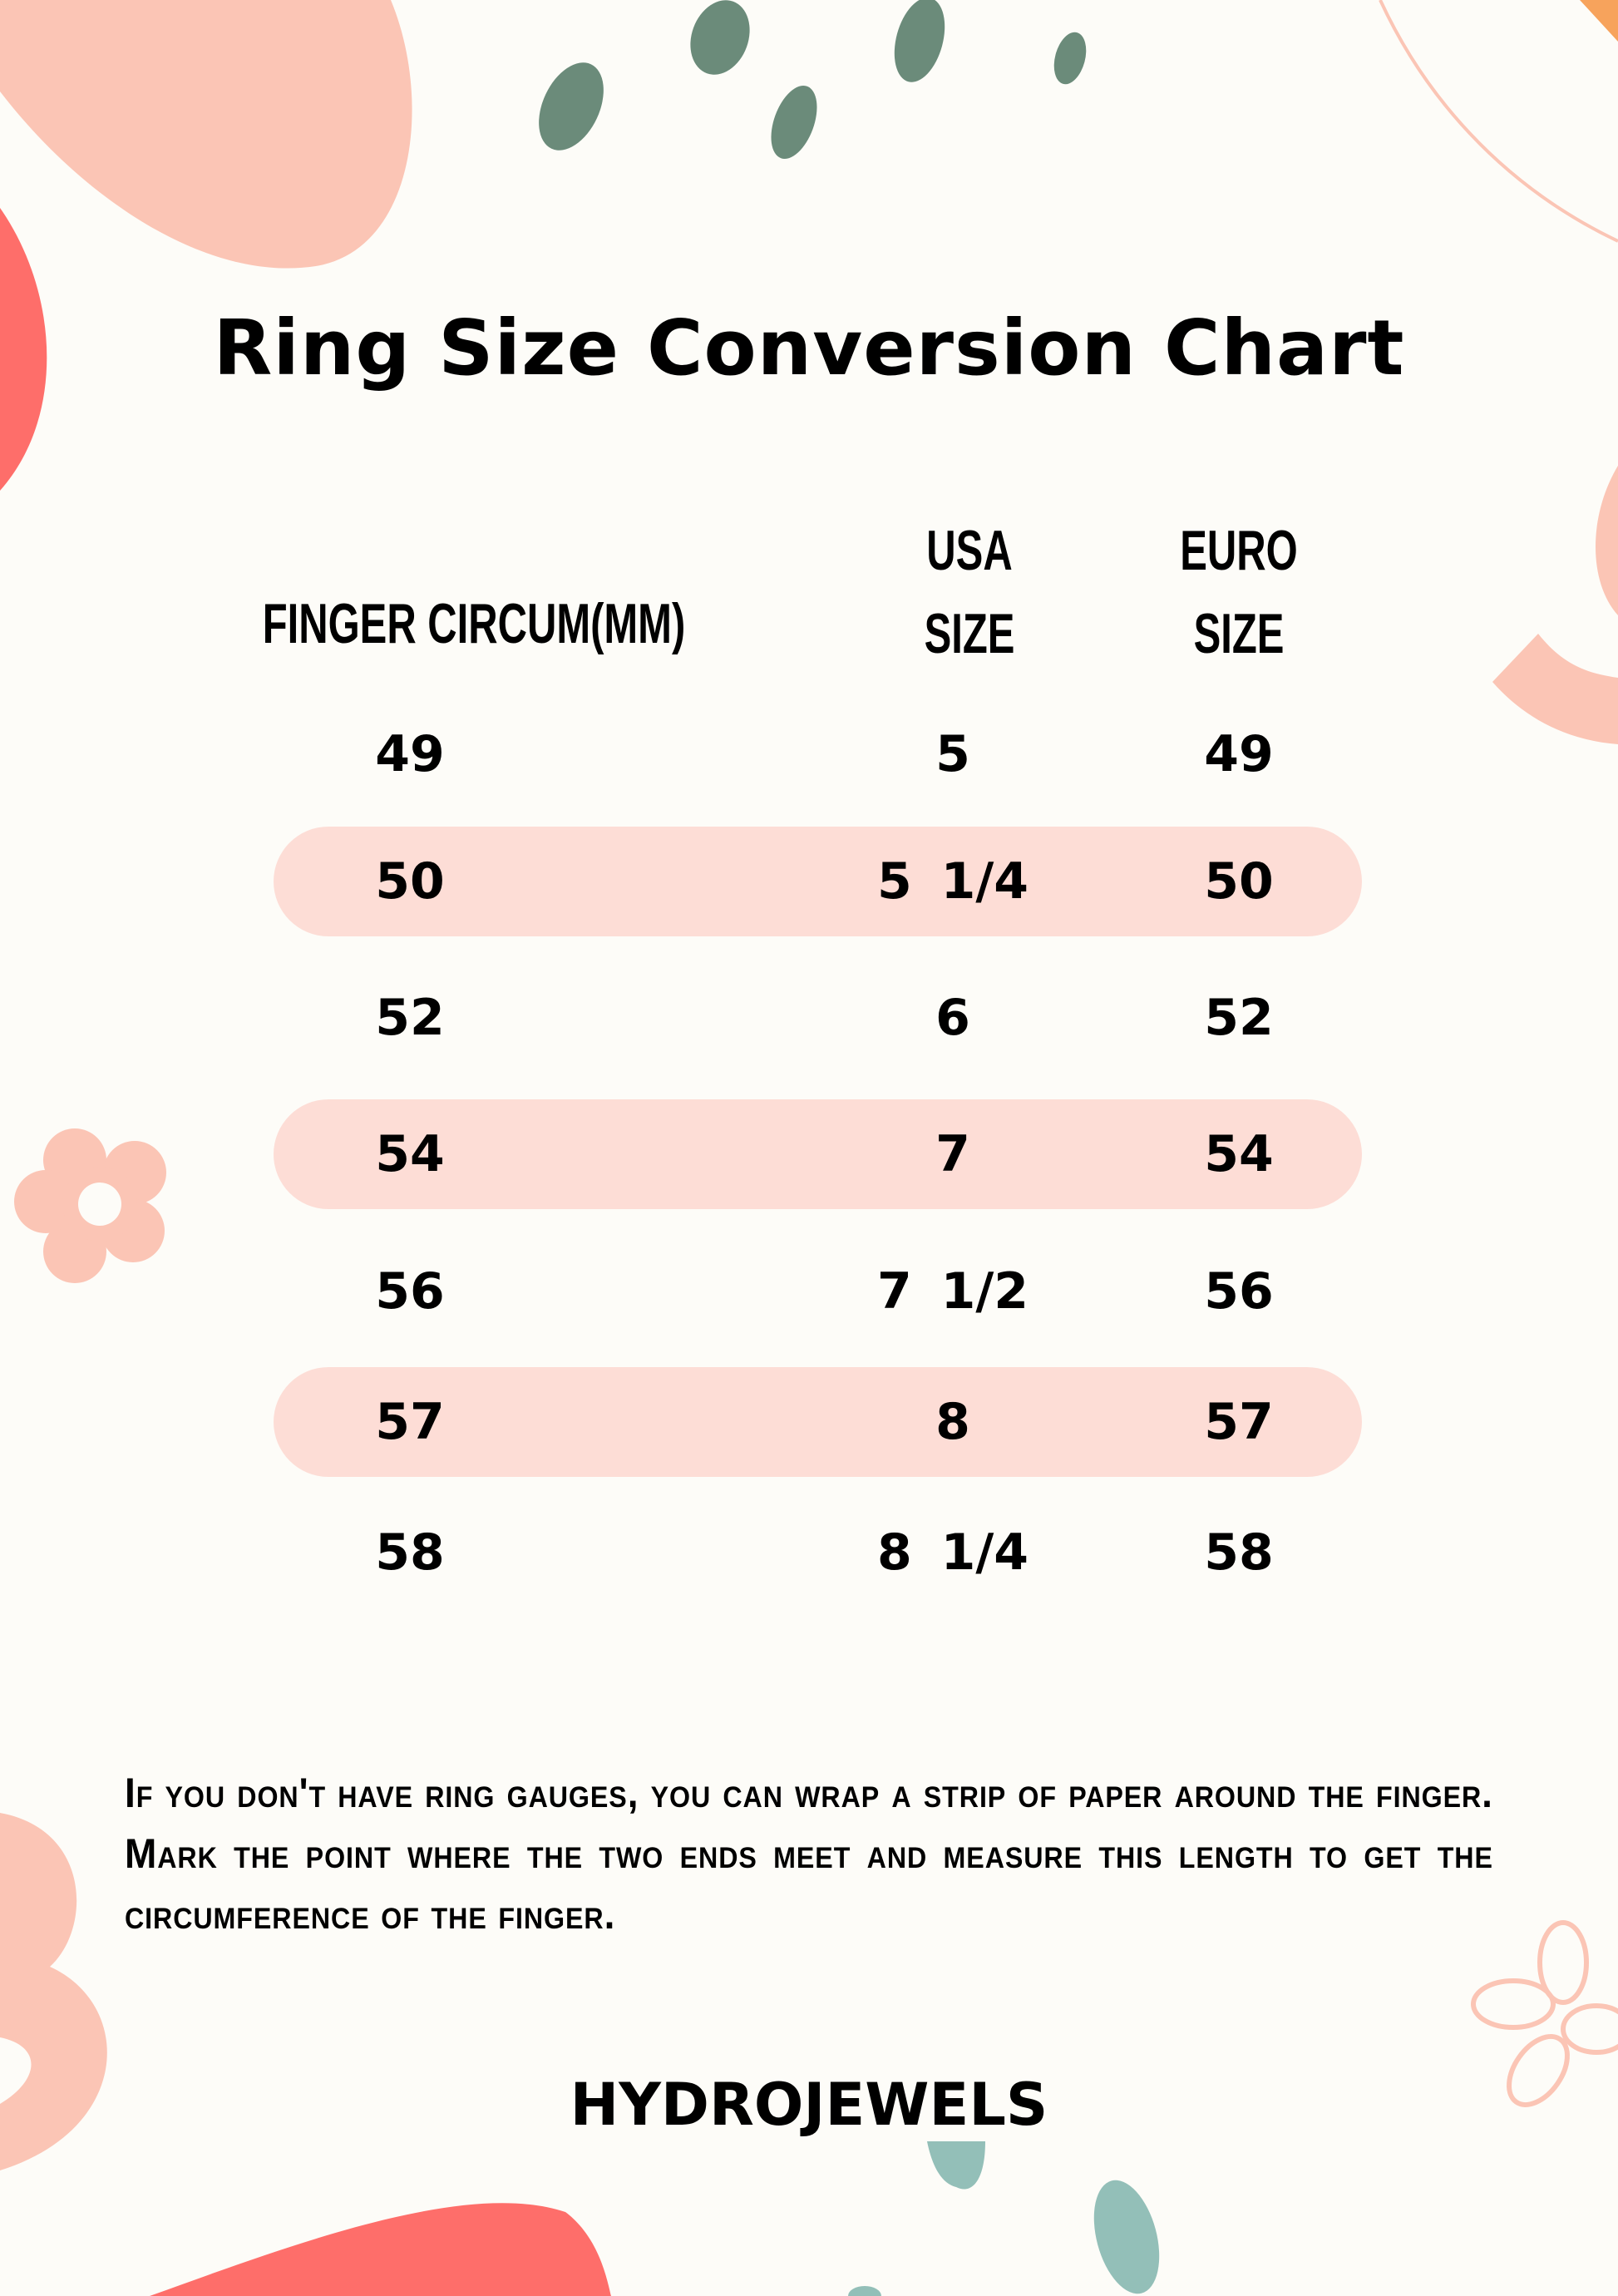  What do you see at coordinates (809, 2105) in the screenshot?
I see `brand-logo: HYDROJEWELS` at bounding box center [809, 2105].